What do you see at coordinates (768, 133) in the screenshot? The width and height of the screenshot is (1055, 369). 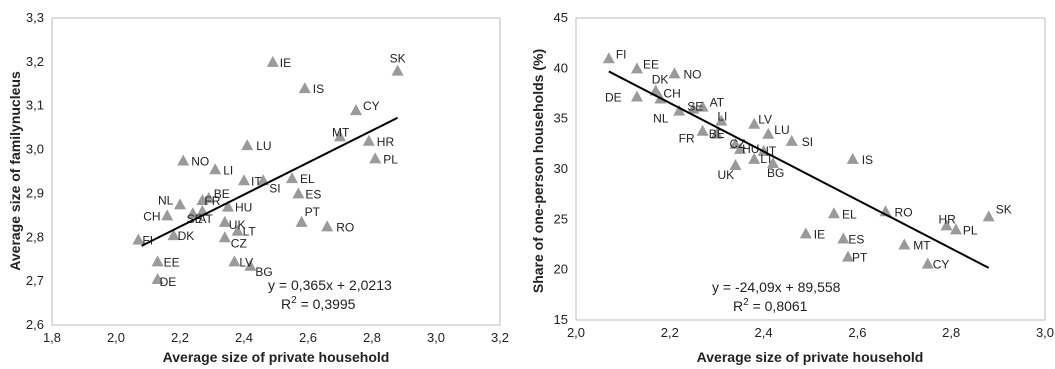 I see `right-point-lu` at bounding box center [768, 133].